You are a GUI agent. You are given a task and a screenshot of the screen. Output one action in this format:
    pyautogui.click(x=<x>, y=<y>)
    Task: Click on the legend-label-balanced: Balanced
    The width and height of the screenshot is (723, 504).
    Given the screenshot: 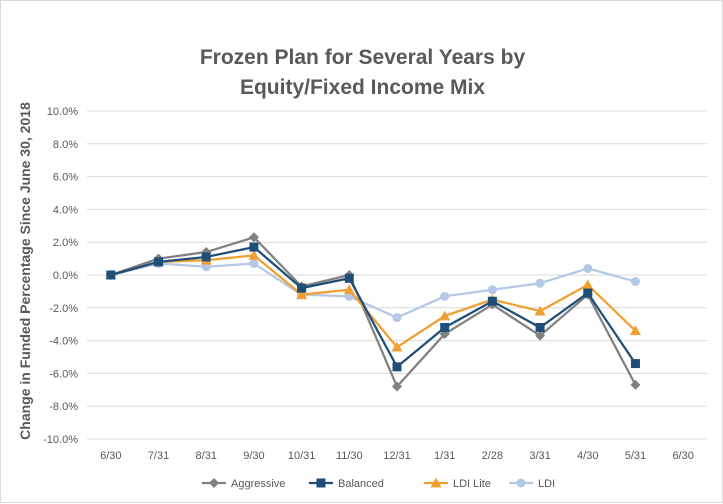 What is the action you would take?
    pyautogui.click(x=361, y=484)
    